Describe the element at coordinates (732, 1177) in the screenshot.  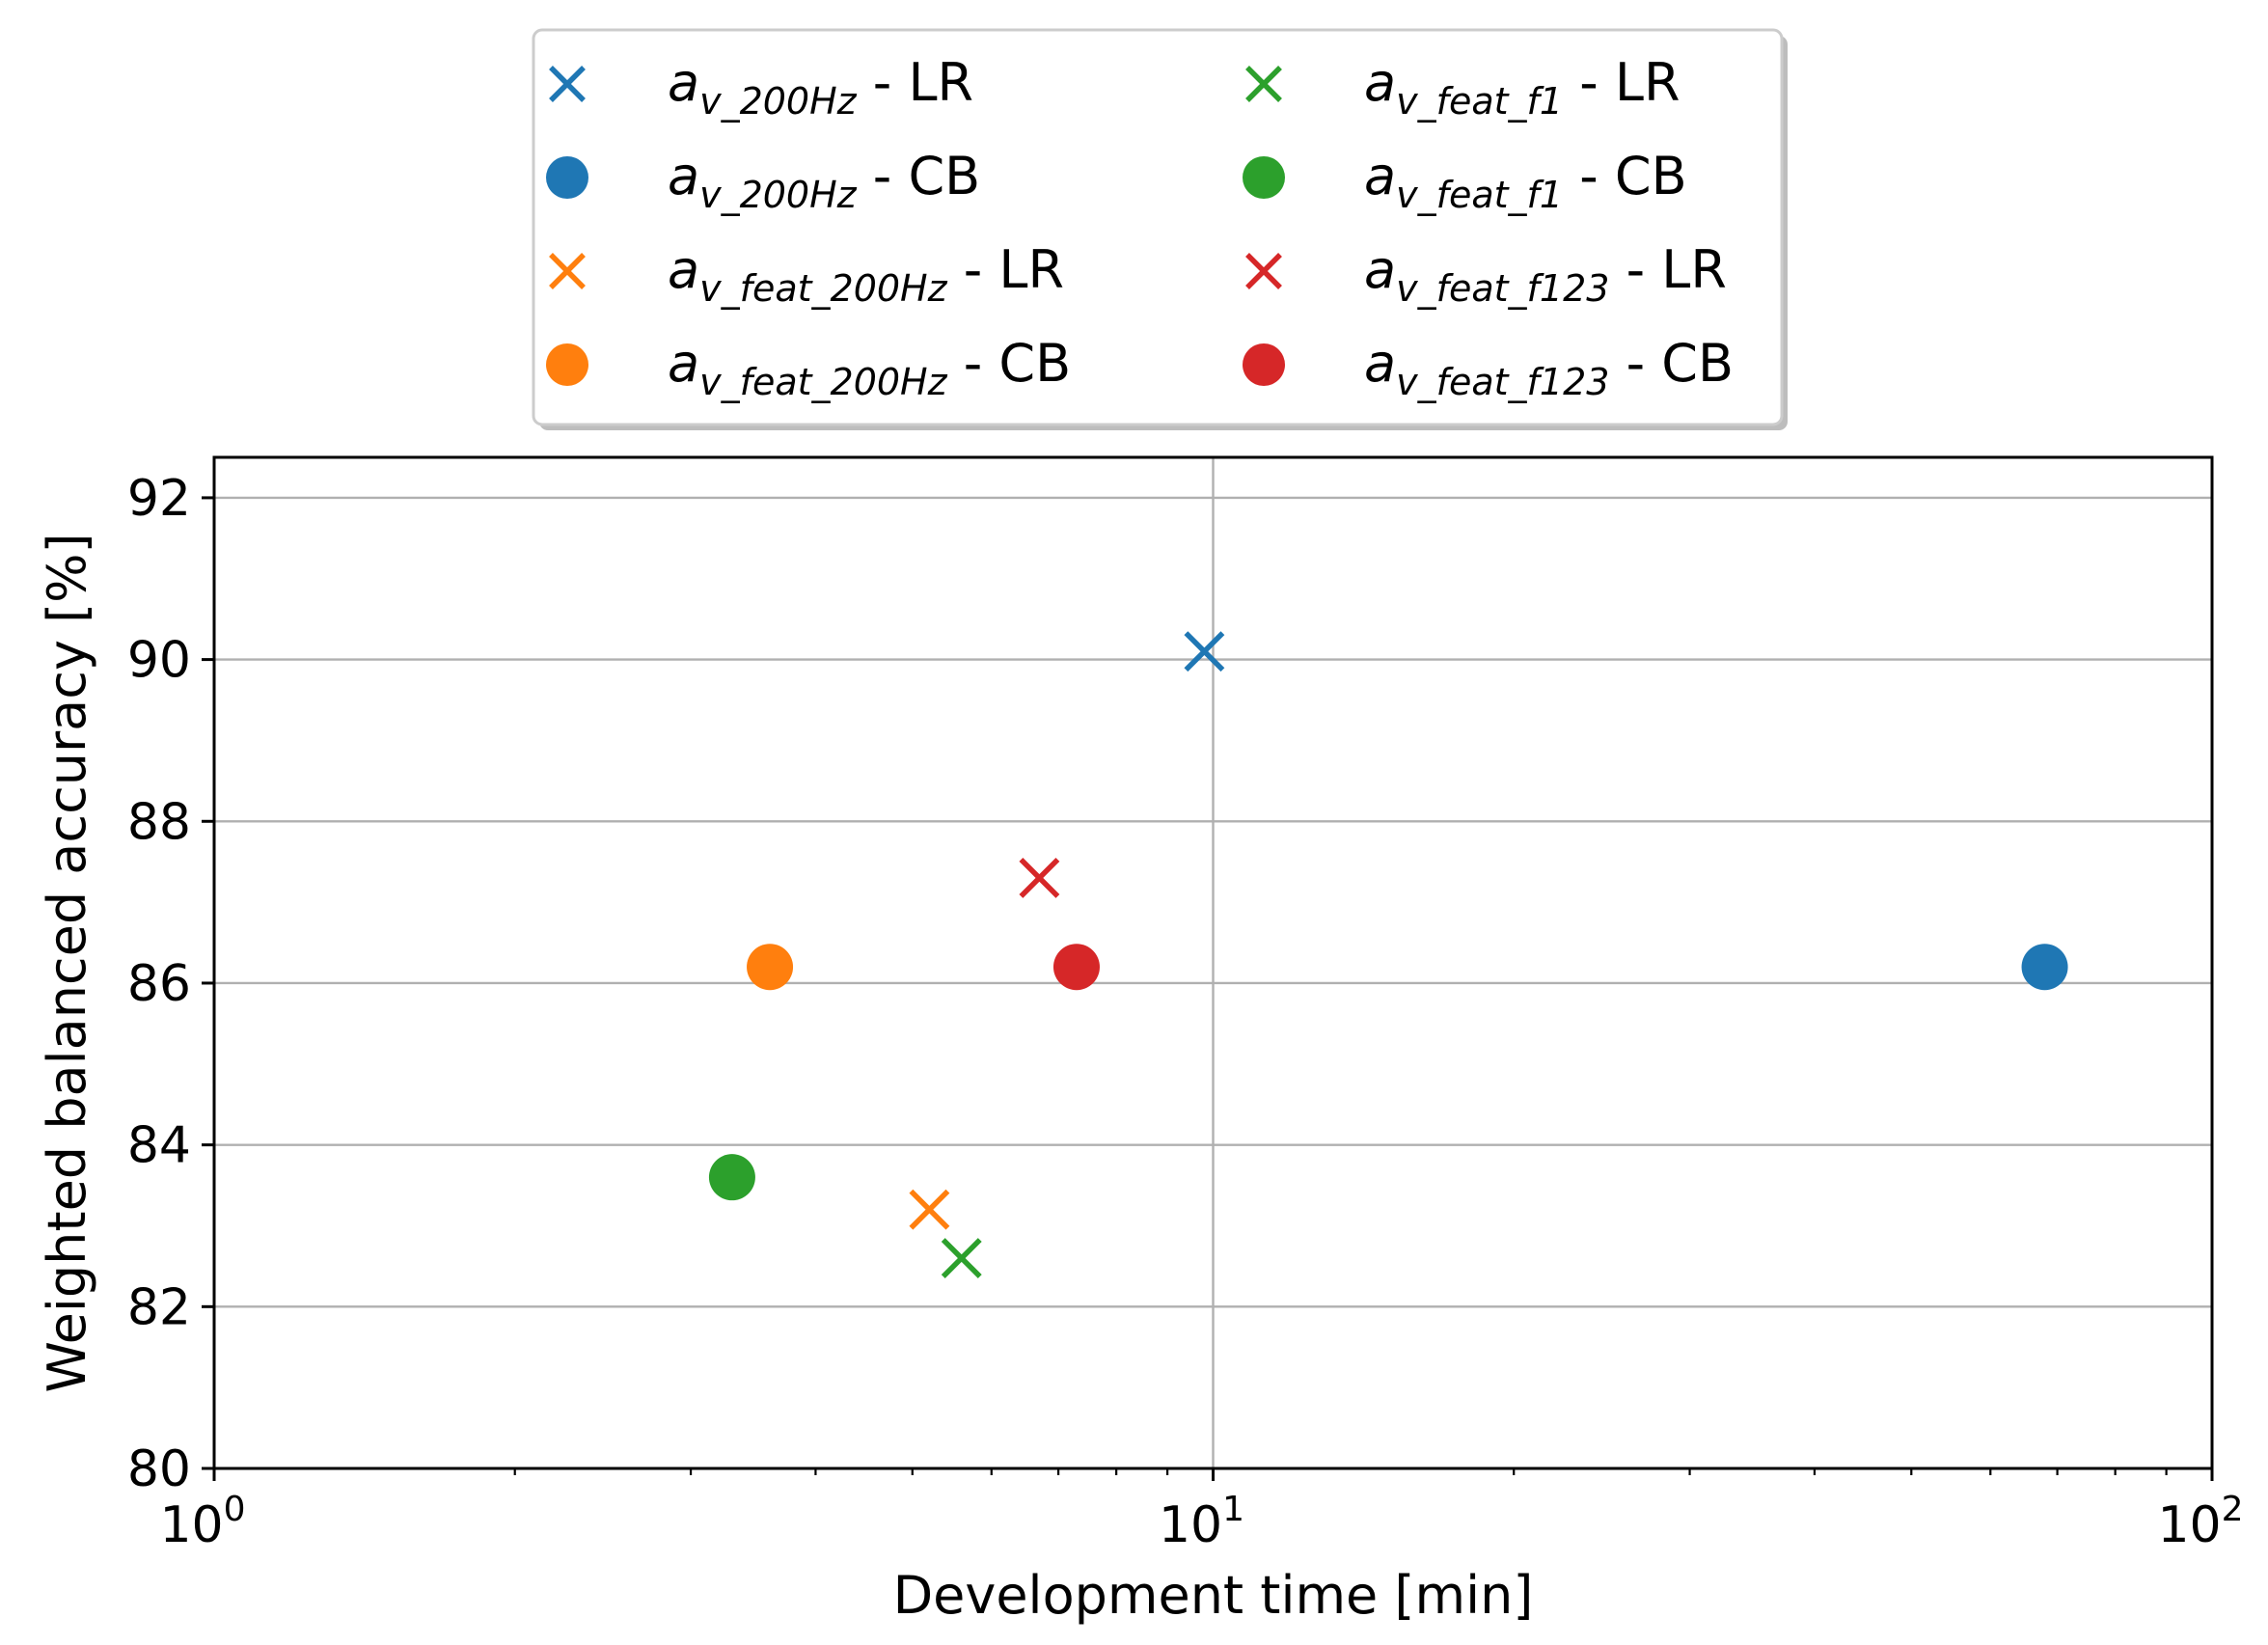
I see `point-v-feat-f1-cb` at that location.